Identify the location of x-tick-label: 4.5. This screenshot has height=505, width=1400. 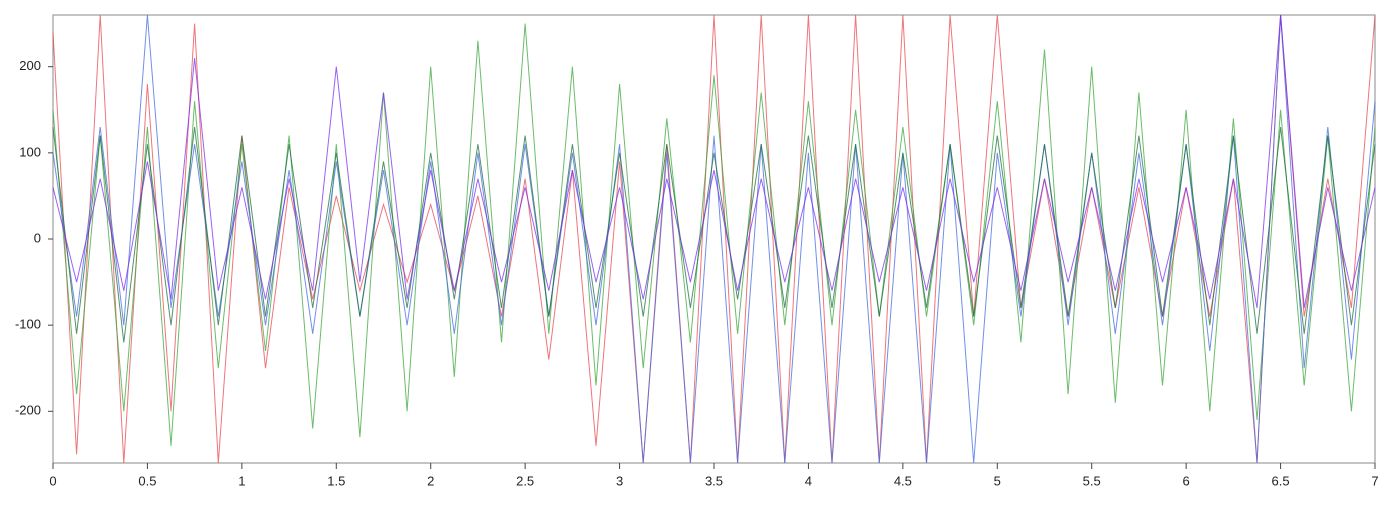
(903, 480).